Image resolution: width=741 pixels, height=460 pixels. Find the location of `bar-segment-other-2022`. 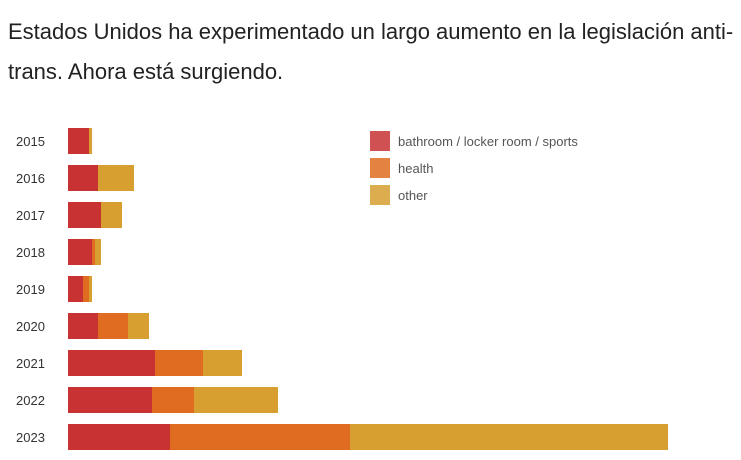

bar-segment-other-2022 is located at coordinates (236, 400).